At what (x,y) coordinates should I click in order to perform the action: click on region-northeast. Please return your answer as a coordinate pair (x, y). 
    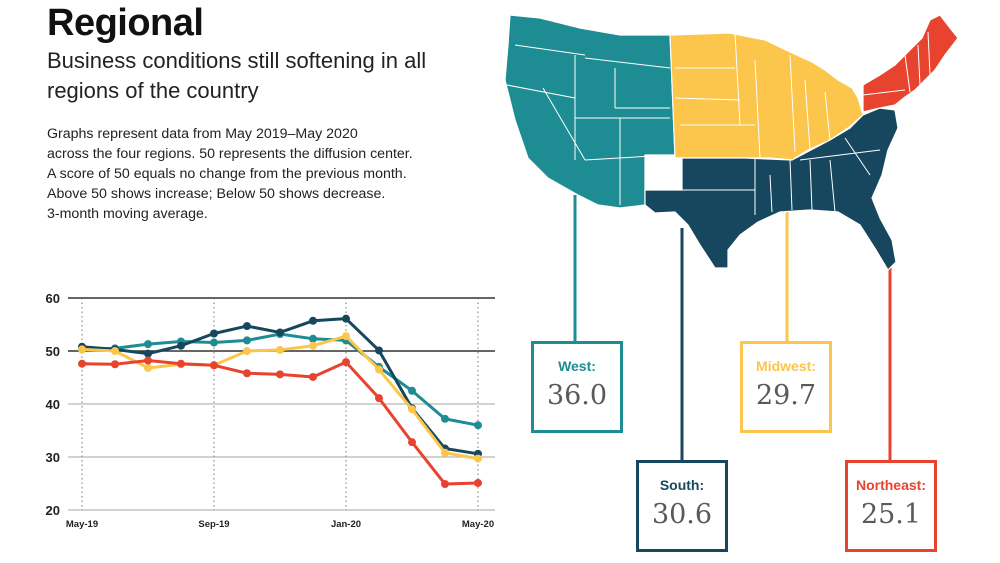
    Looking at the image, I should click on (910, 63).